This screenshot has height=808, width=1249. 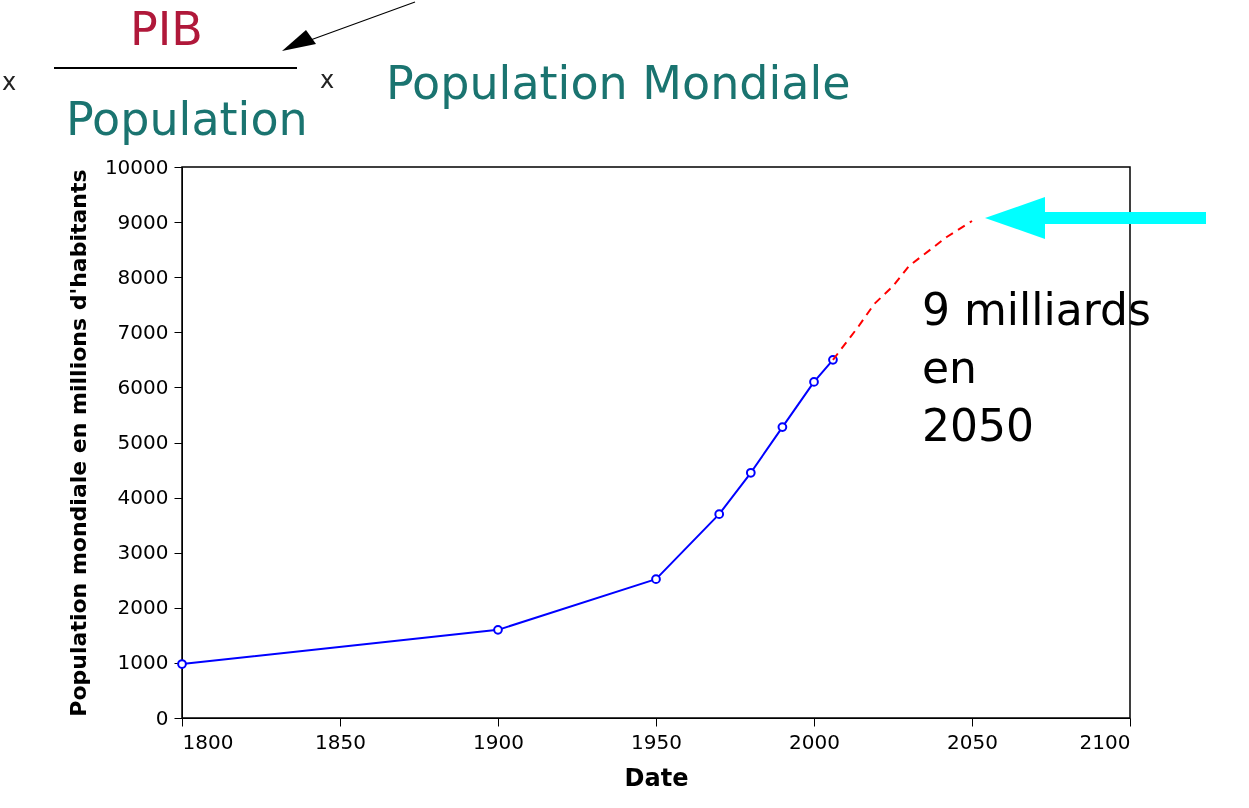 I want to click on y-tick-label: 1000, so click(x=143, y=662).